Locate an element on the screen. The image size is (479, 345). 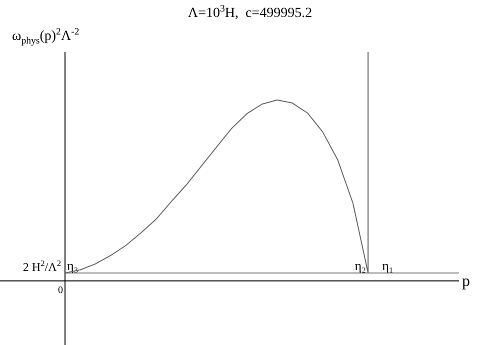
text: p is located at coordinates (466, 281).